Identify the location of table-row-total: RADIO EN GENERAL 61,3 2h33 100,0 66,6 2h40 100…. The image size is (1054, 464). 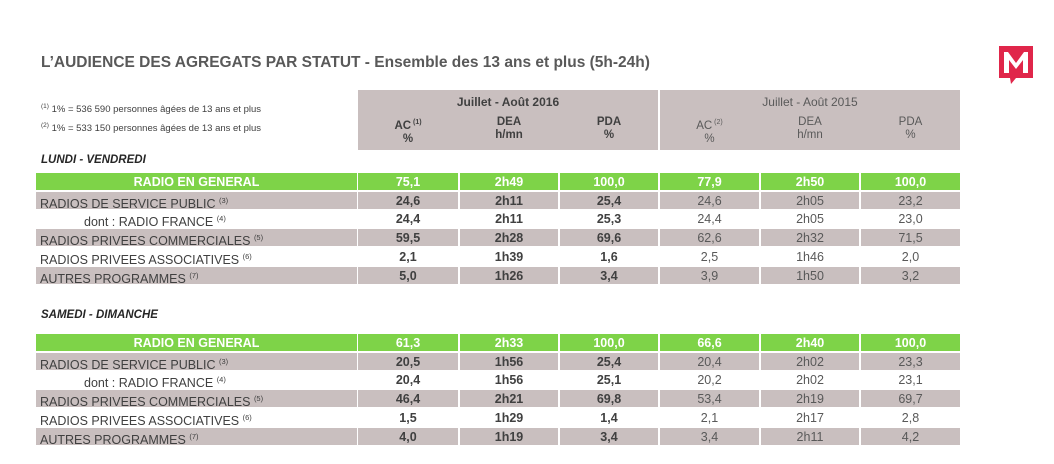
(498, 342).